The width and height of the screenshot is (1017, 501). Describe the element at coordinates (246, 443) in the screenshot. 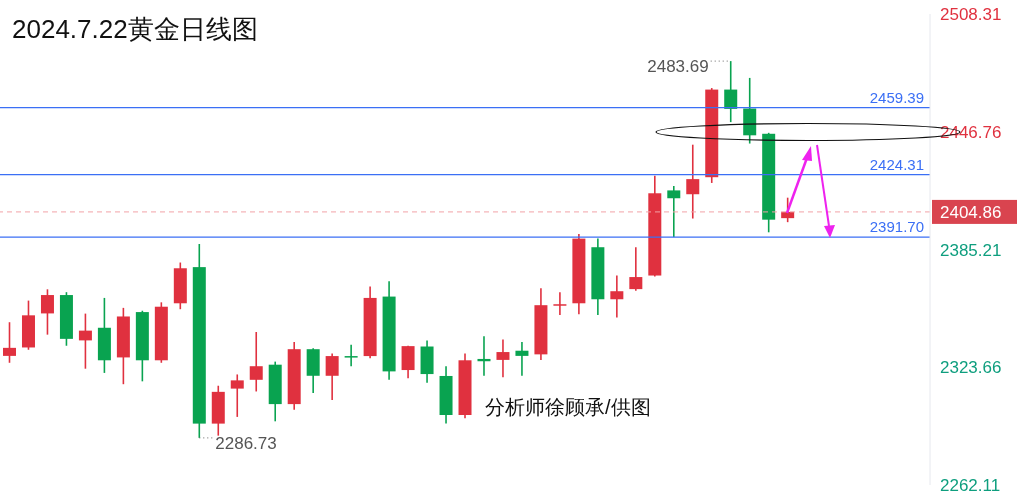

I see `annotation: 2286.73` at that location.